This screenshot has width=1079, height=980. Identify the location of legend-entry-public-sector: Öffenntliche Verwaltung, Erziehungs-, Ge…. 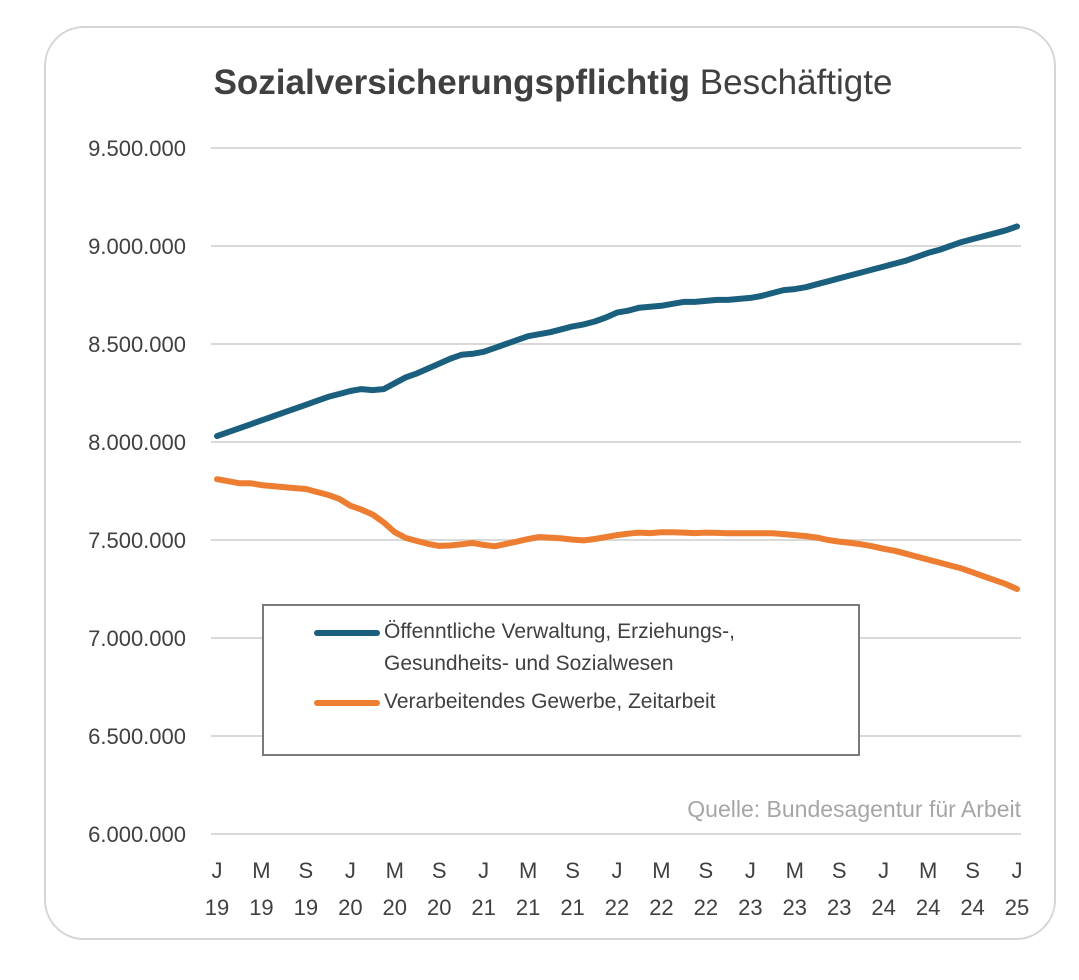
(584, 648).